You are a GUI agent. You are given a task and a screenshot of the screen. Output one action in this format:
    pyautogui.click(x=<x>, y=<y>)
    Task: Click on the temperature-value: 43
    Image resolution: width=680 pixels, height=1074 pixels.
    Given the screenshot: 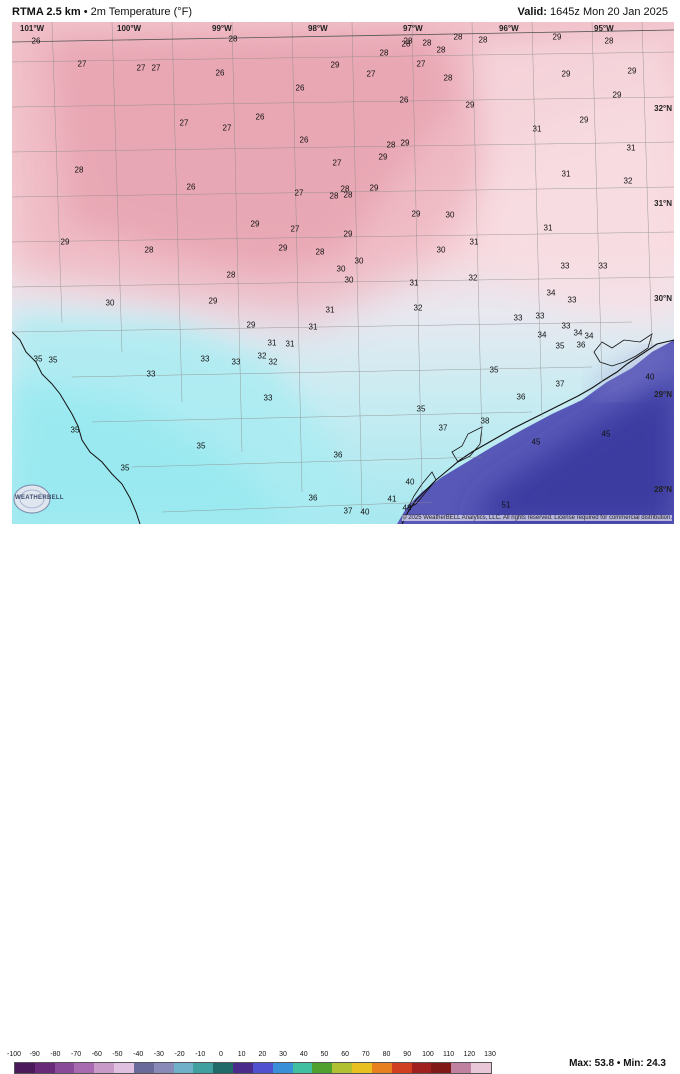 What is the action you would take?
    pyautogui.click(x=407, y=508)
    